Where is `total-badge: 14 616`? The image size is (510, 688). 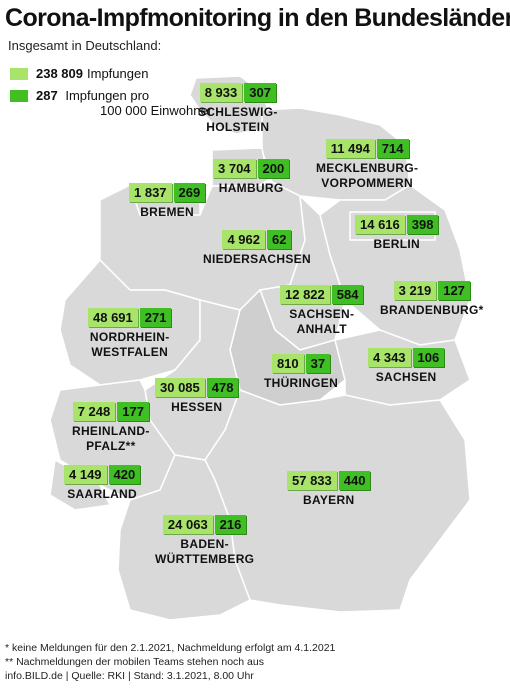
total-badge: 14 616 is located at coordinates (380, 224).